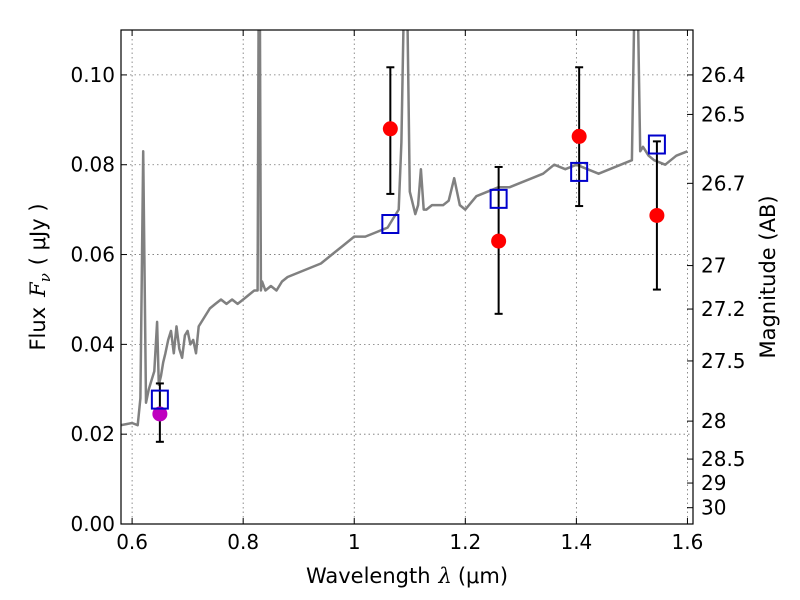  What do you see at coordinates (768, 276) in the screenshot?
I see `y2-axis-label: Magnitude (AB)` at bounding box center [768, 276].